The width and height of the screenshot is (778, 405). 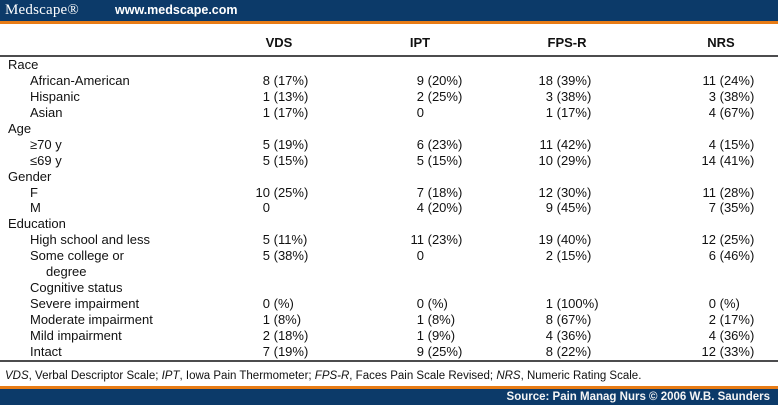 What do you see at coordinates (286, 320) in the screenshot?
I see `cell-percent: (8%)` at bounding box center [286, 320].